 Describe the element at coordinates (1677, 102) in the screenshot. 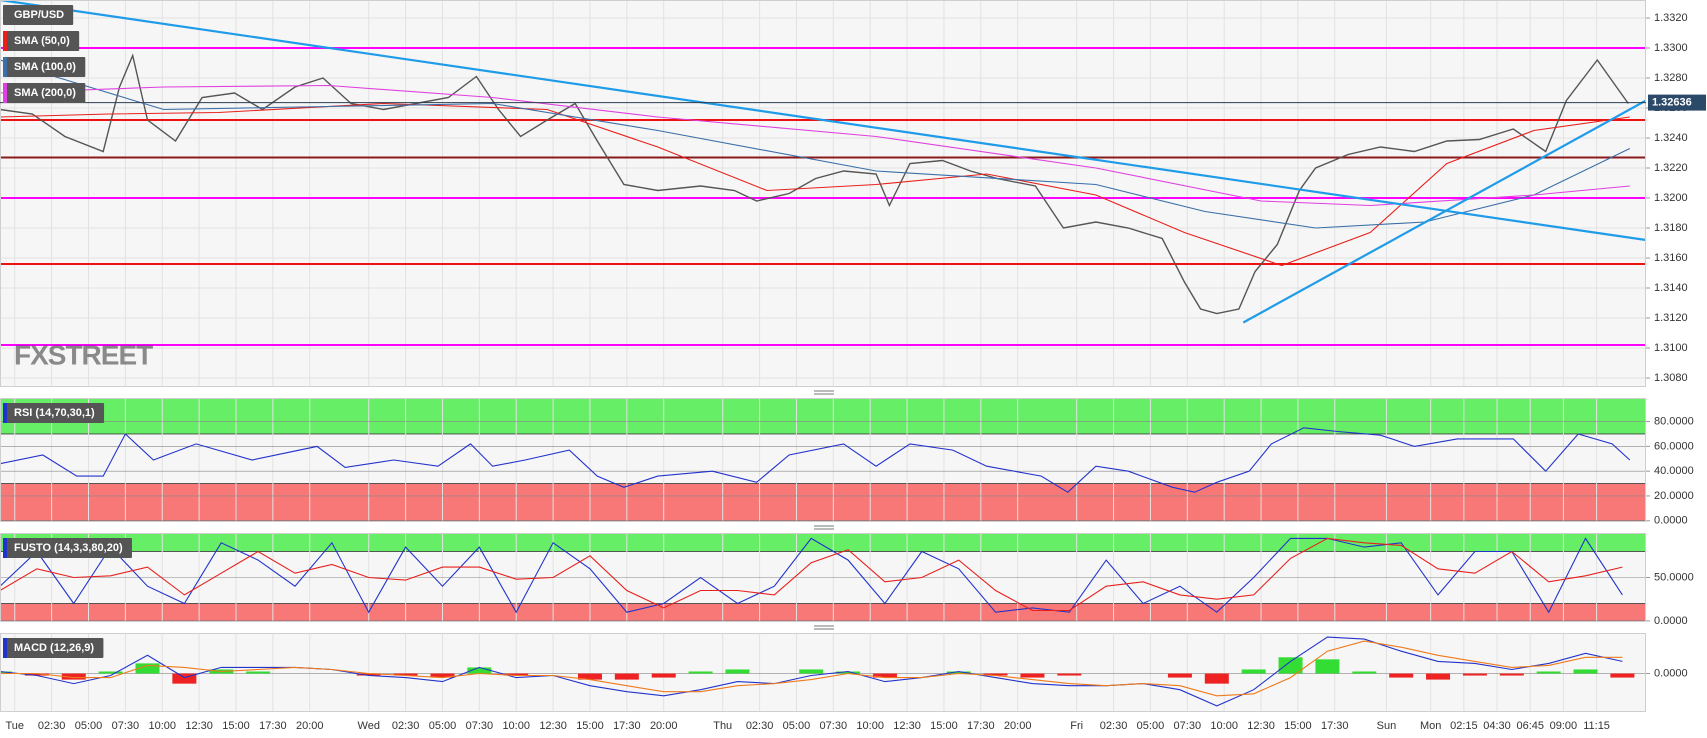

I see `last-price-tag` at that location.